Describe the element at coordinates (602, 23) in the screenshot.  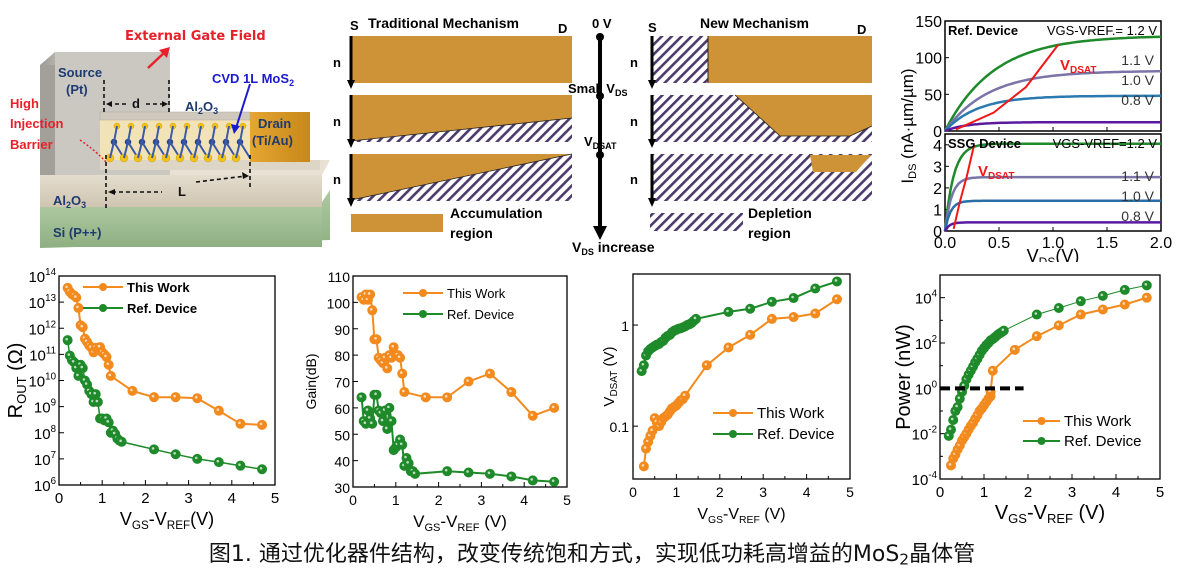
I see `vds-0v-label: 0 V` at that location.